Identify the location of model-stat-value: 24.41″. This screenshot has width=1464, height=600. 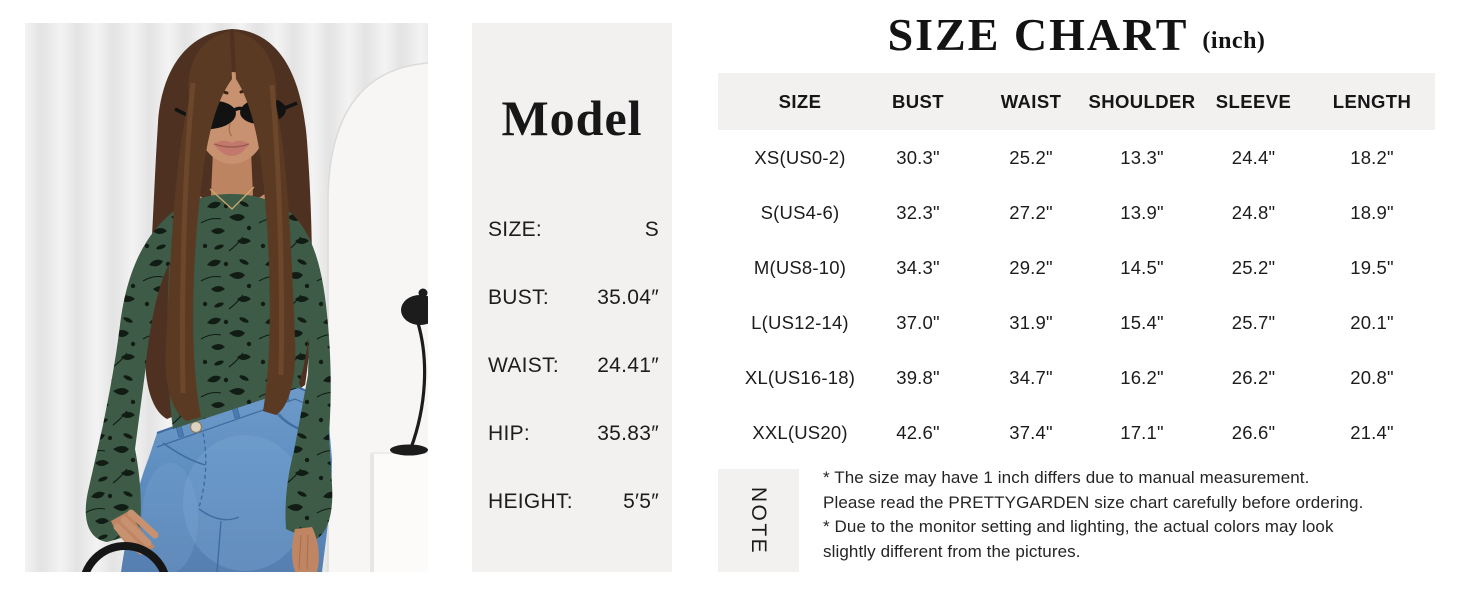
(628, 365).